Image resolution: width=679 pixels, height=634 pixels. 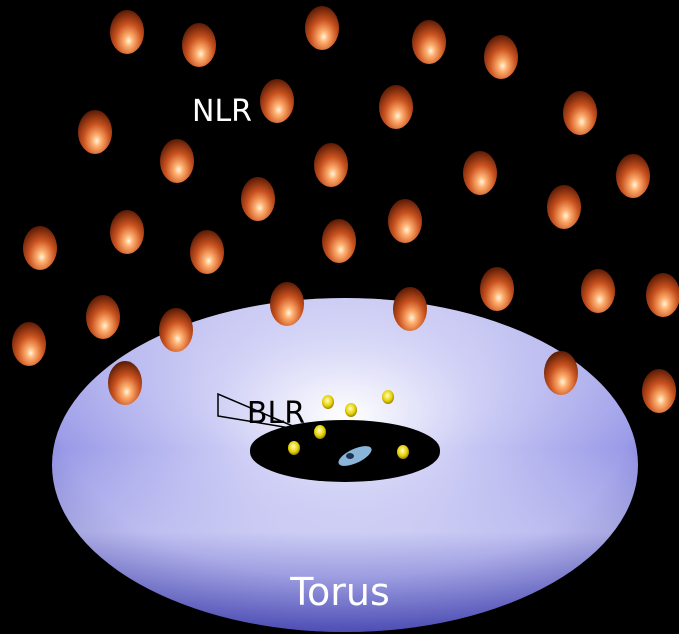 What do you see at coordinates (339, 592) in the screenshot?
I see `torus-label: Torus` at bounding box center [339, 592].